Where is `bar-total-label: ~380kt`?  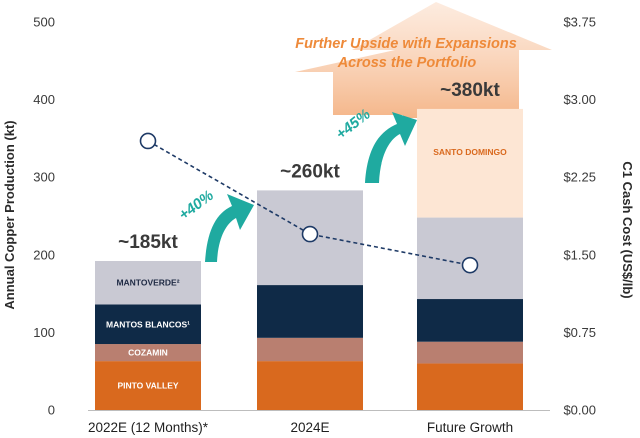
bar-total-label: ~380kt is located at coordinates (470, 90).